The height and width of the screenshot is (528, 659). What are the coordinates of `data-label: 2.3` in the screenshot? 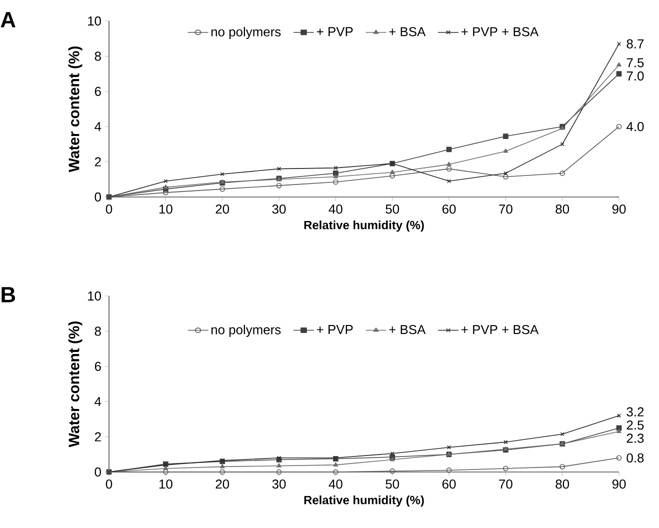 It's located at (635, 438).